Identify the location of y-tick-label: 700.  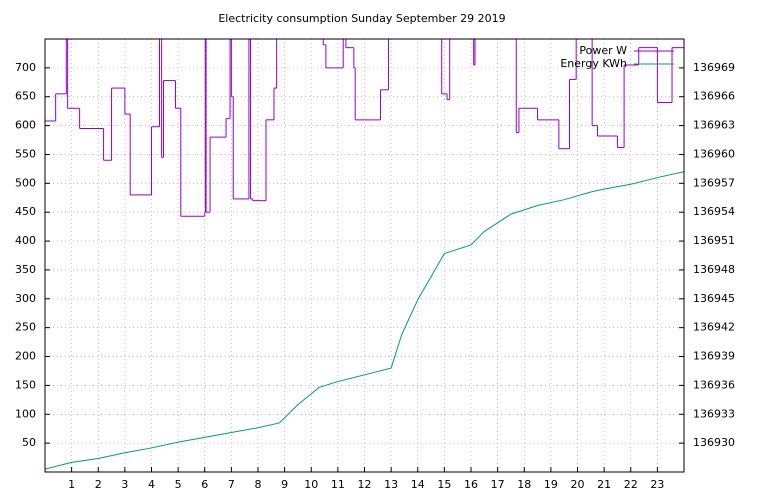
(25, 67).